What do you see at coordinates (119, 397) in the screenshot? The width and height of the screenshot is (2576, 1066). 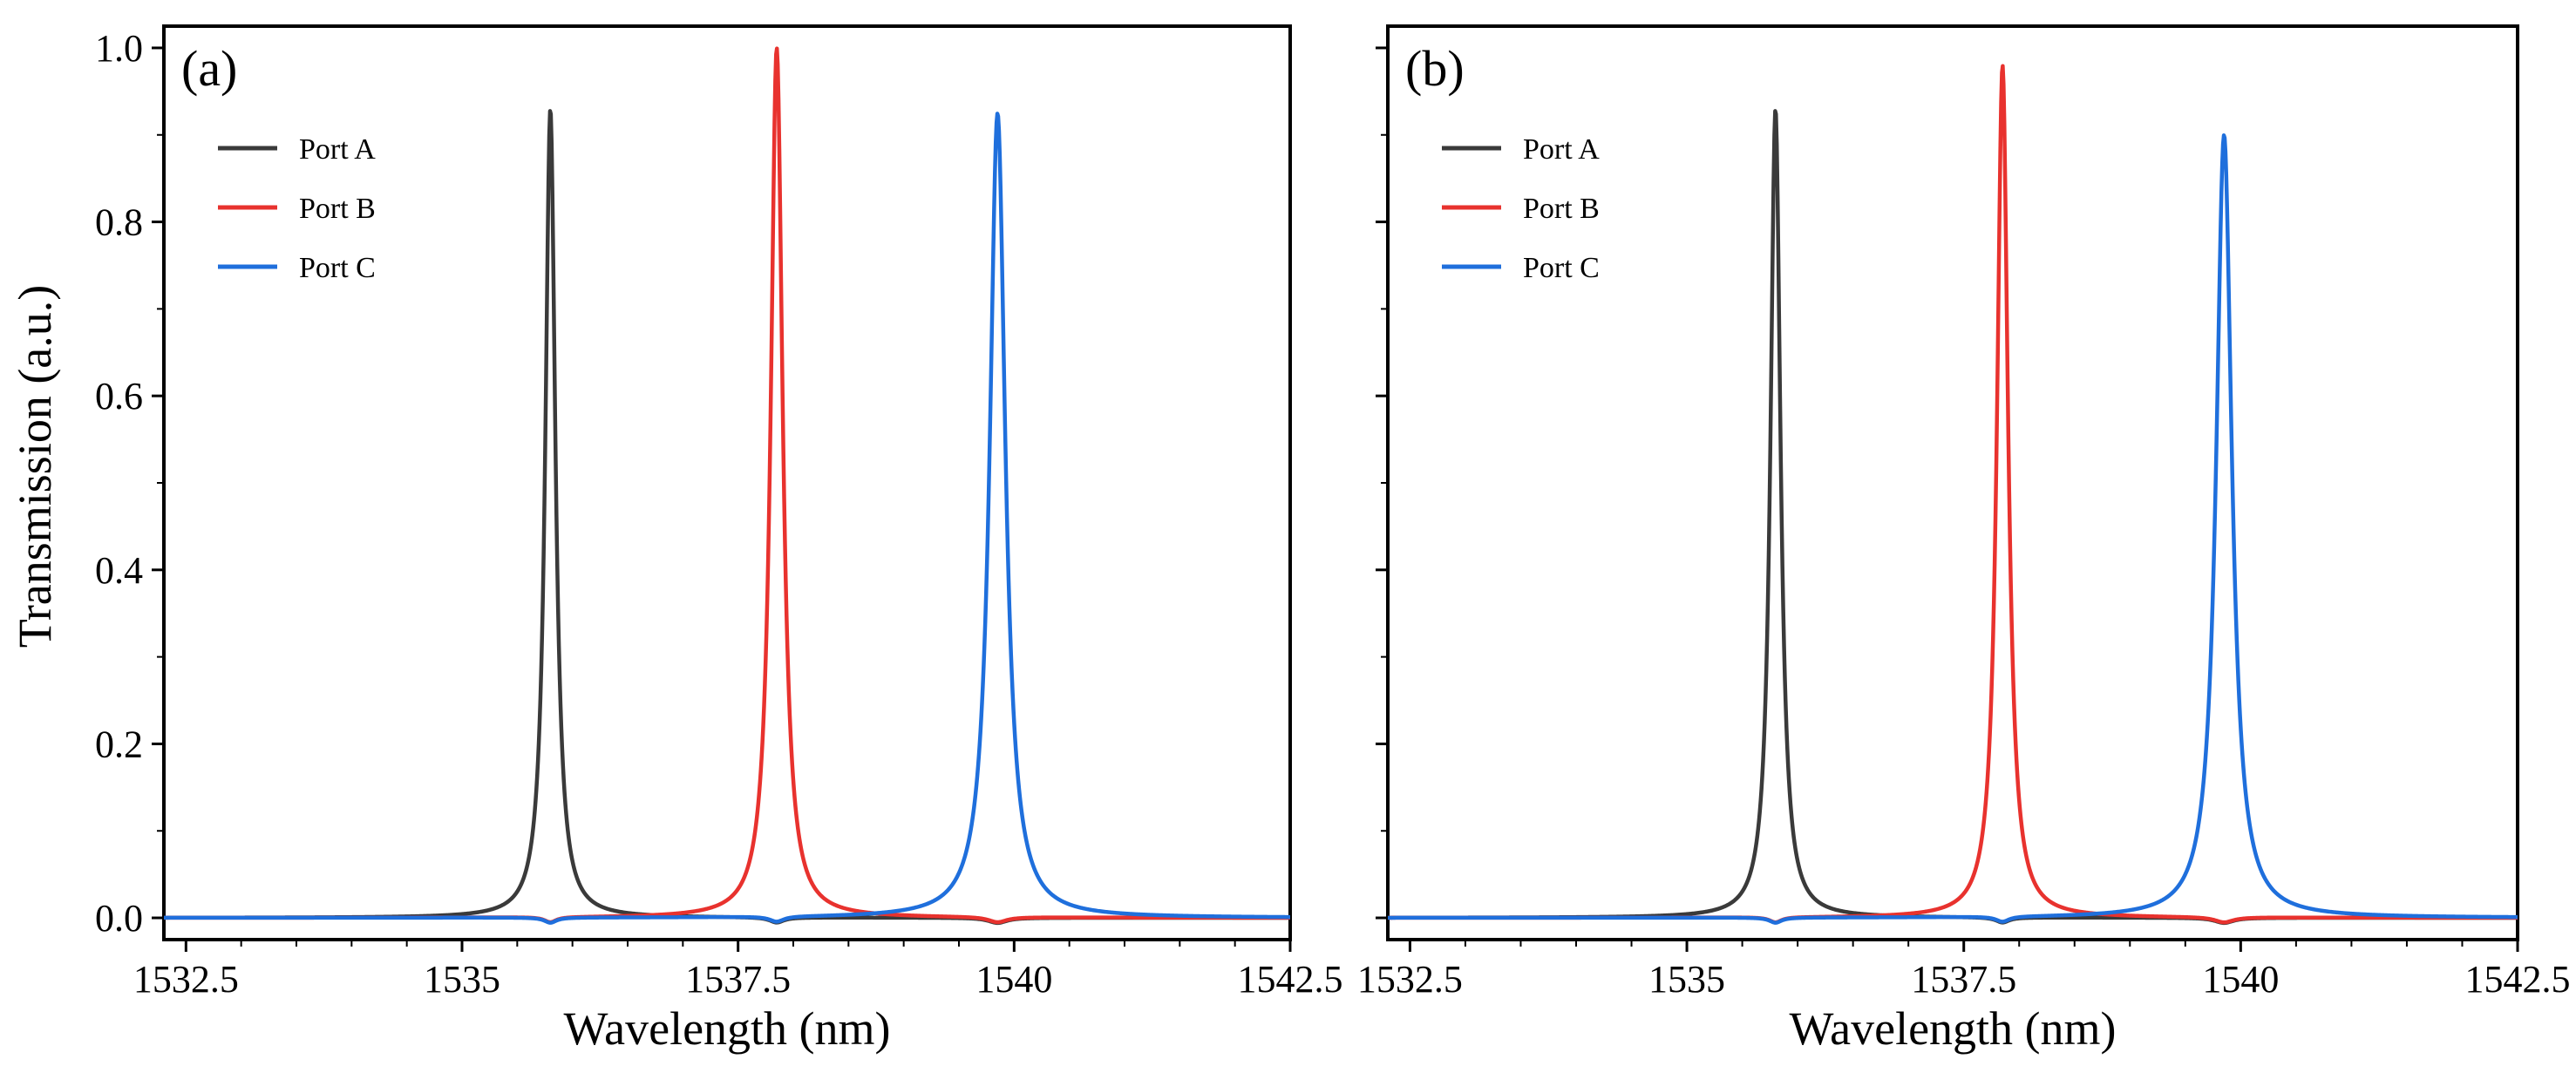 I see `y-tick-label: 0.6` at bounding box center [119, 397].